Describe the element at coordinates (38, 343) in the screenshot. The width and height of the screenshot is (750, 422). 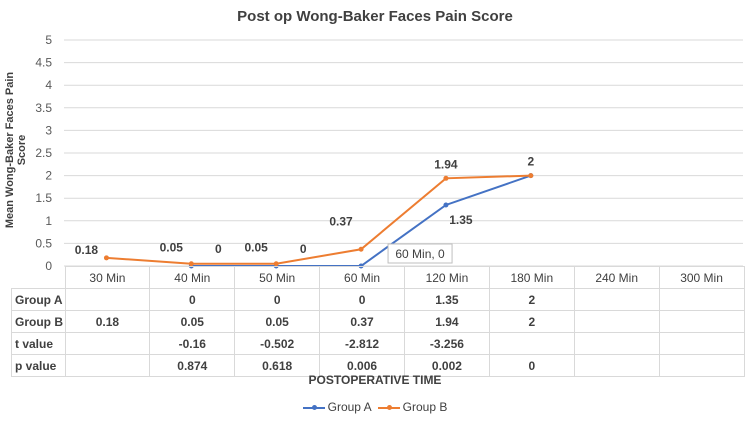
I see `table-row-label: t value` at that location.